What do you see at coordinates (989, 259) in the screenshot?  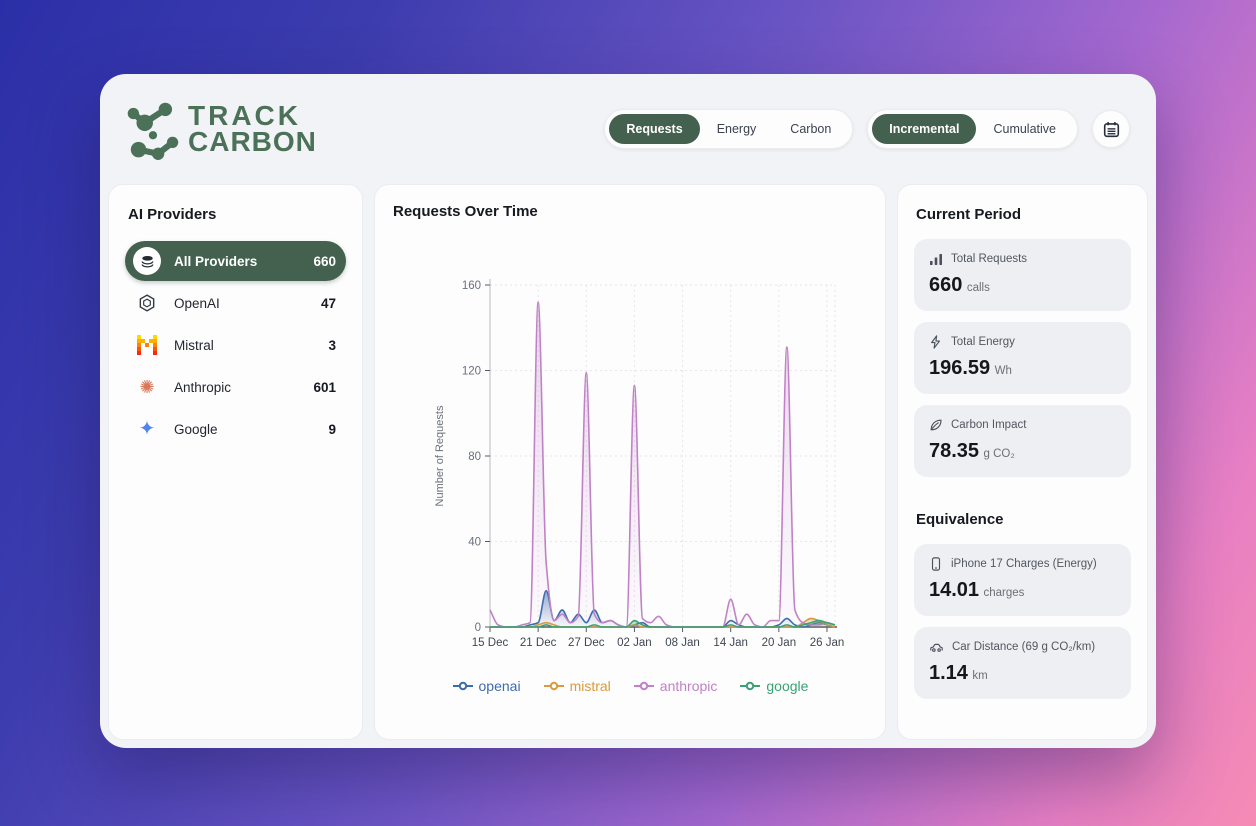 I see `stat-label: Total Requests` at bounding box center [989, 259].